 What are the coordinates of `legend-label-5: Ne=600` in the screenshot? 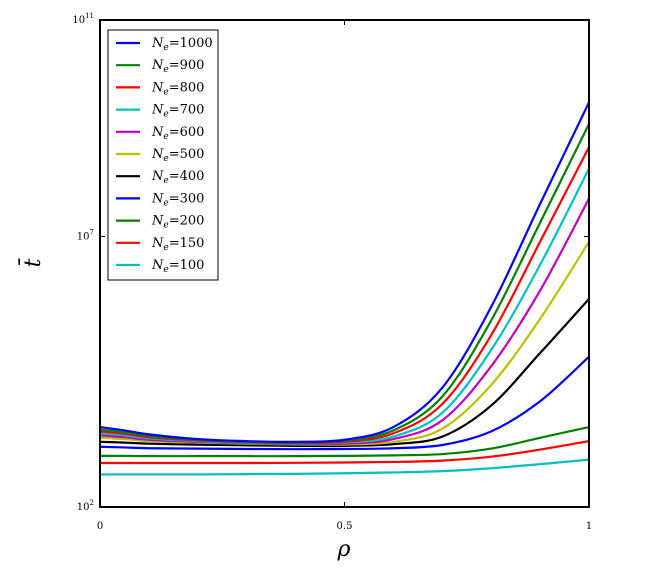 It's located at (177, 133).